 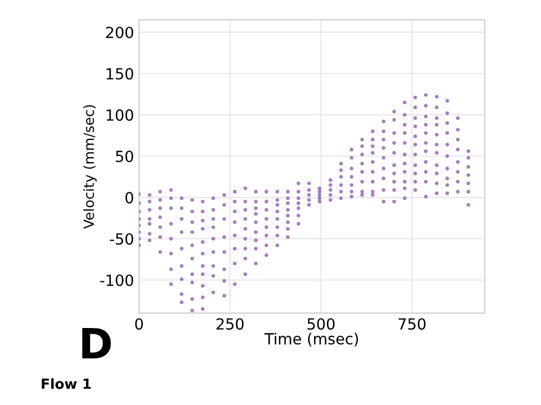 I want to click on y-tick-label: 0, so click(x=129, y=198).